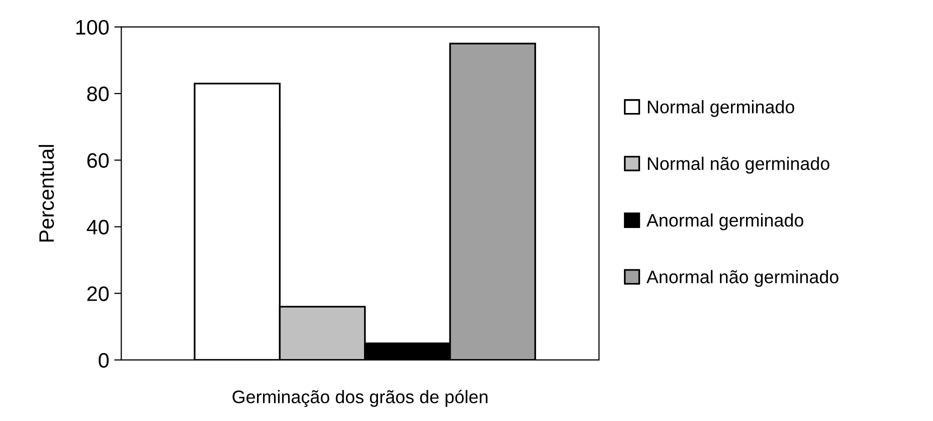 The height and width of the screenshot is (421, 933). I want to click on y-axis-title: Percentual, so click(46, 193).